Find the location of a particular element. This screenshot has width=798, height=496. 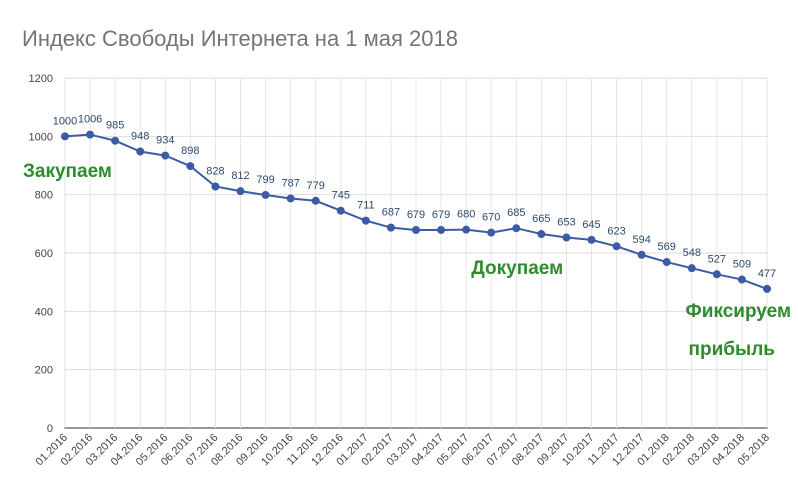

data-label: 787 is located at coordinates (290, 183).